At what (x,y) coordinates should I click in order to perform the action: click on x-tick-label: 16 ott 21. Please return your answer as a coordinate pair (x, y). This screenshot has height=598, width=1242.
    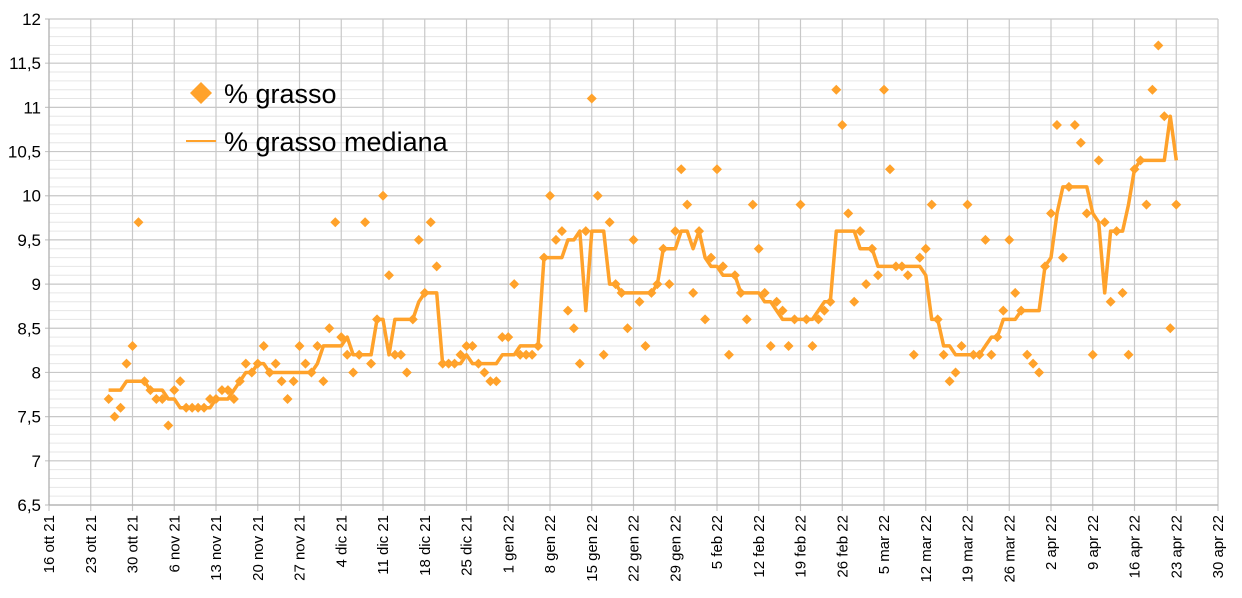
    Looking at the image, I should click on (49, 544).